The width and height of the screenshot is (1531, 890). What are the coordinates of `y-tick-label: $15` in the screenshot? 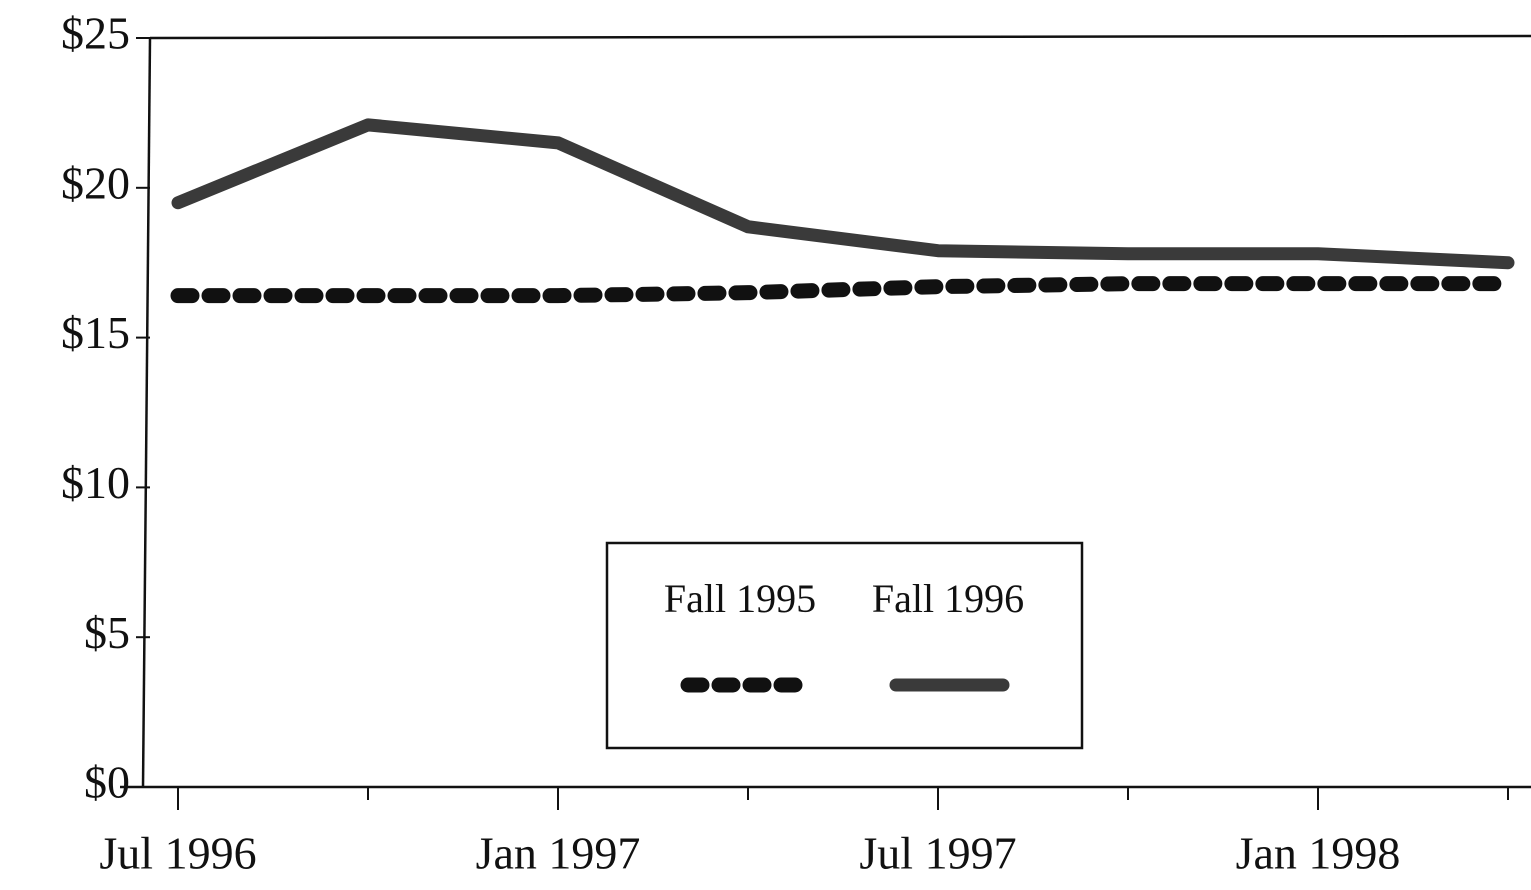 It's located at (95, 332).